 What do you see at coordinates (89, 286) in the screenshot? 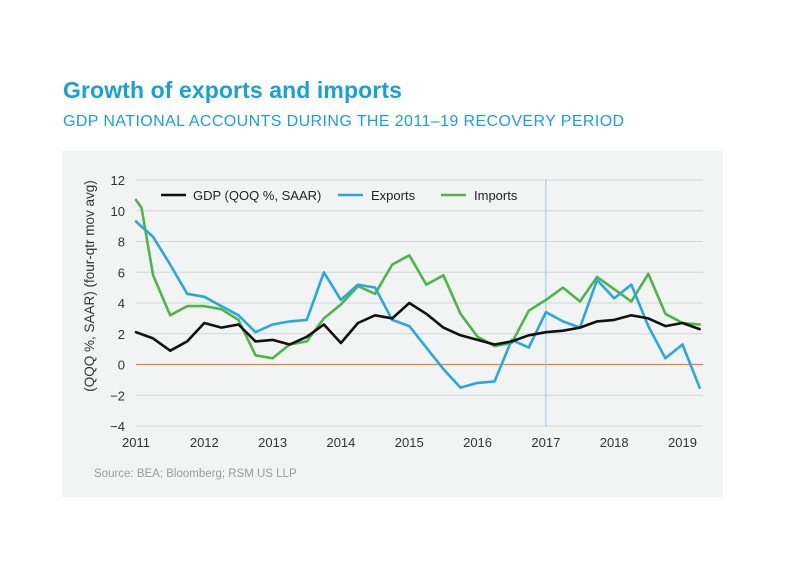
I see `y-axis-label: (QQQ %, SAAR) (four-qtr mov avg)` at bounding box center [89, 286].